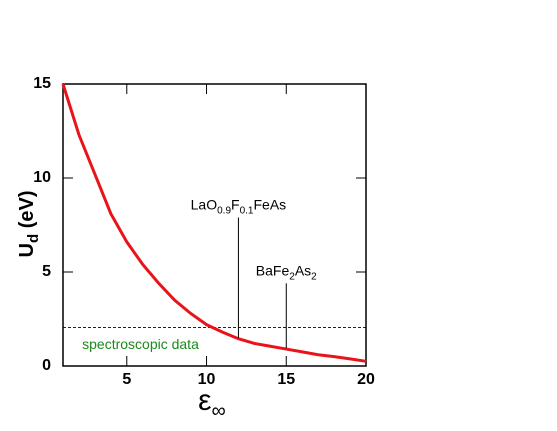 The height and width of the screenshot is (431, 557). What do you see at coordinates (303, 270) in the screenshot?
I see `annotation-text: As` at bounding box center [303, 270].